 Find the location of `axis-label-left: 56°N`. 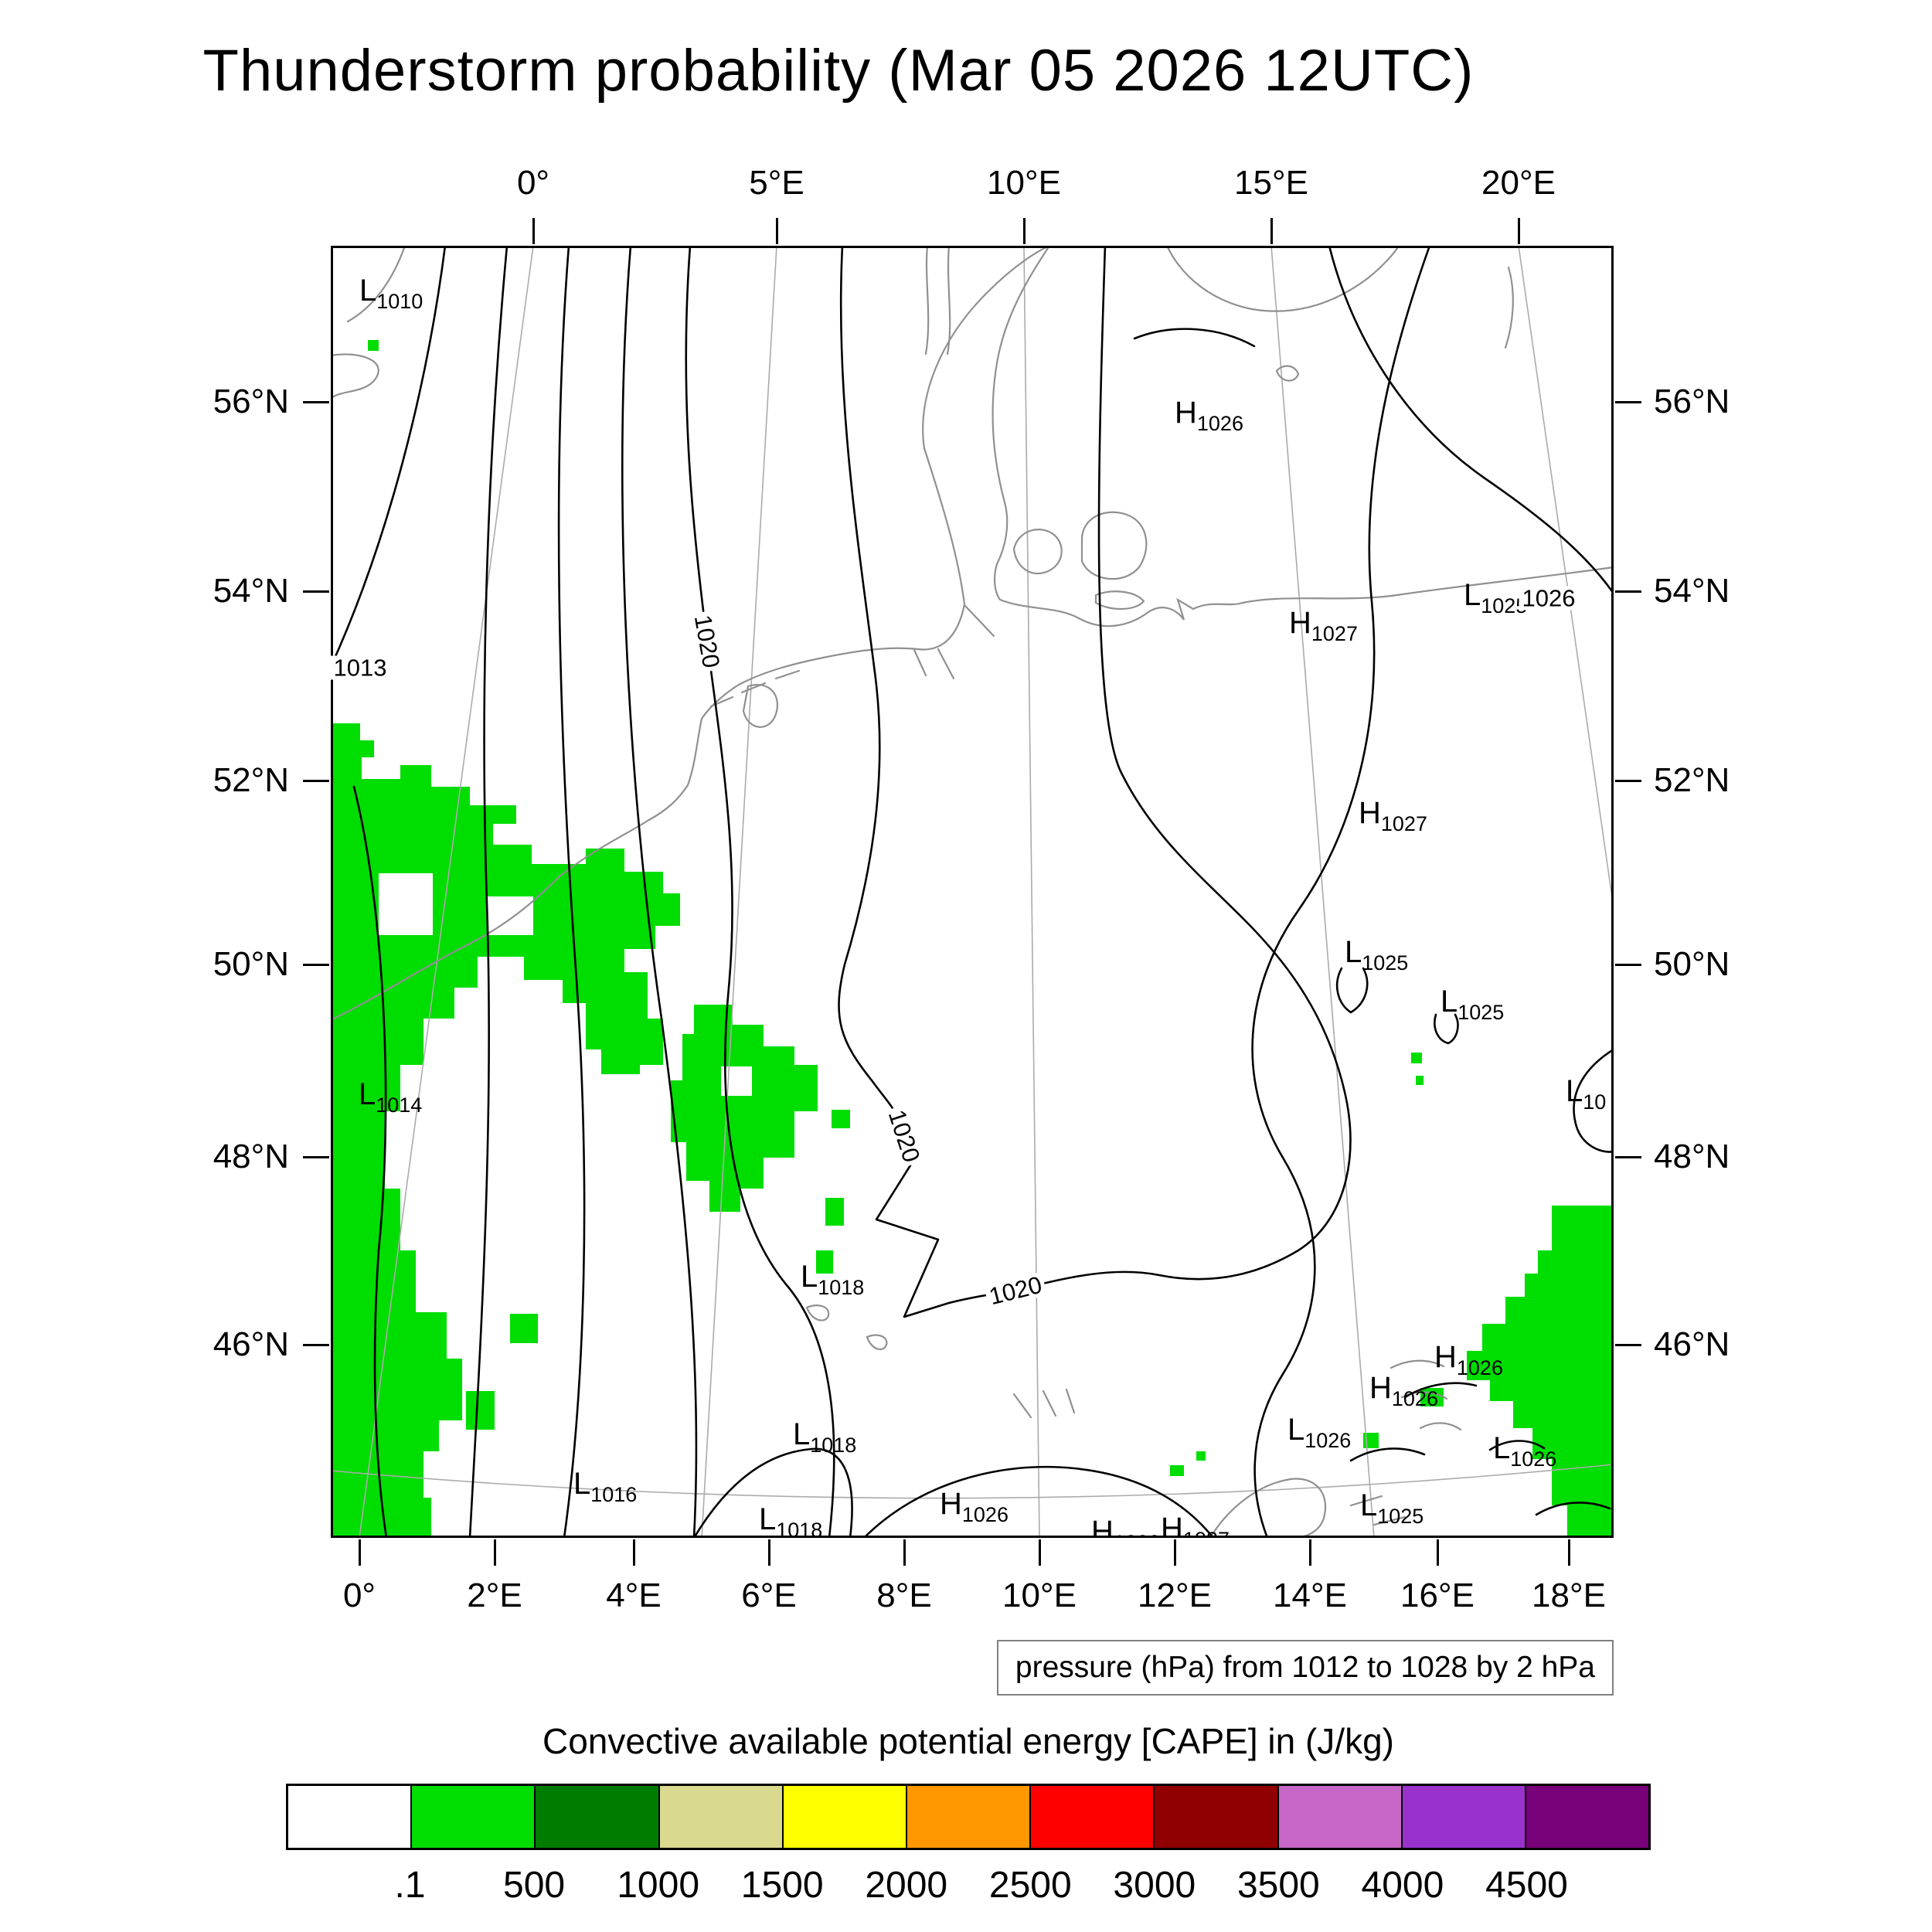

axis-label-left: 56°N is located at coordinates (251, 401).